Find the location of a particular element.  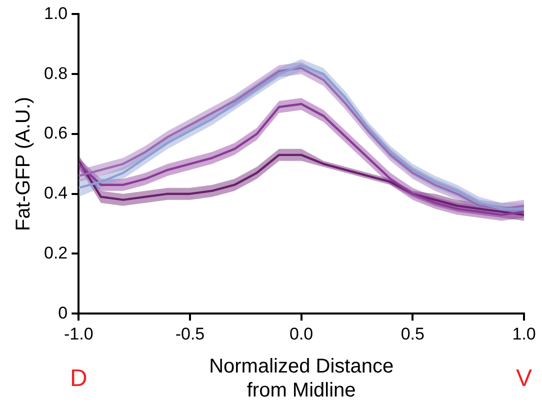

text: D is located at coordinates (79, 378).